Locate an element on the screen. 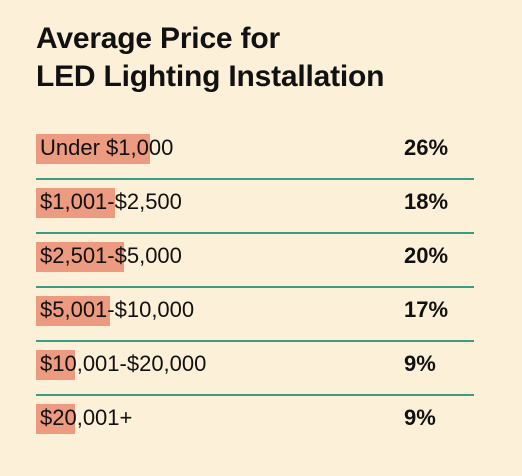 The width and height of the screenshot is (522, 476). value-label: 20% is located at coordinates (426, 255).